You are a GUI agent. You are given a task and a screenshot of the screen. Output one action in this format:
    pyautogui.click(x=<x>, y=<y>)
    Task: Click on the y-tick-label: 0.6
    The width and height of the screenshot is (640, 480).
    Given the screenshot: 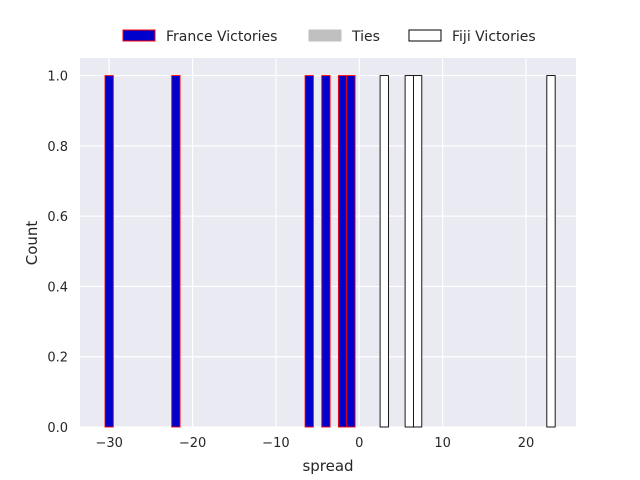 What is the action you would take?
    pyautogui.click(x=57, y=217)
    